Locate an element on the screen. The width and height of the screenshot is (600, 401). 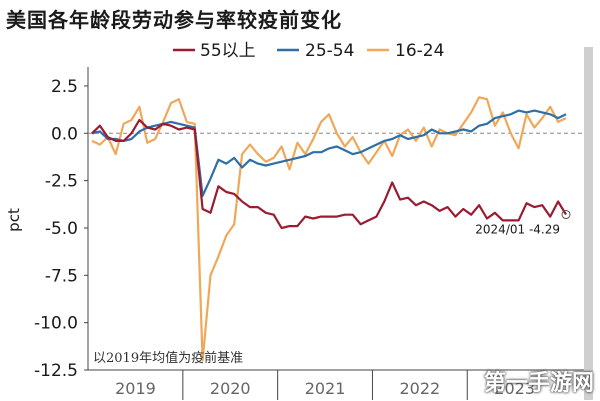
watermark: 第一手游网 is located at coordinates (538, 383).